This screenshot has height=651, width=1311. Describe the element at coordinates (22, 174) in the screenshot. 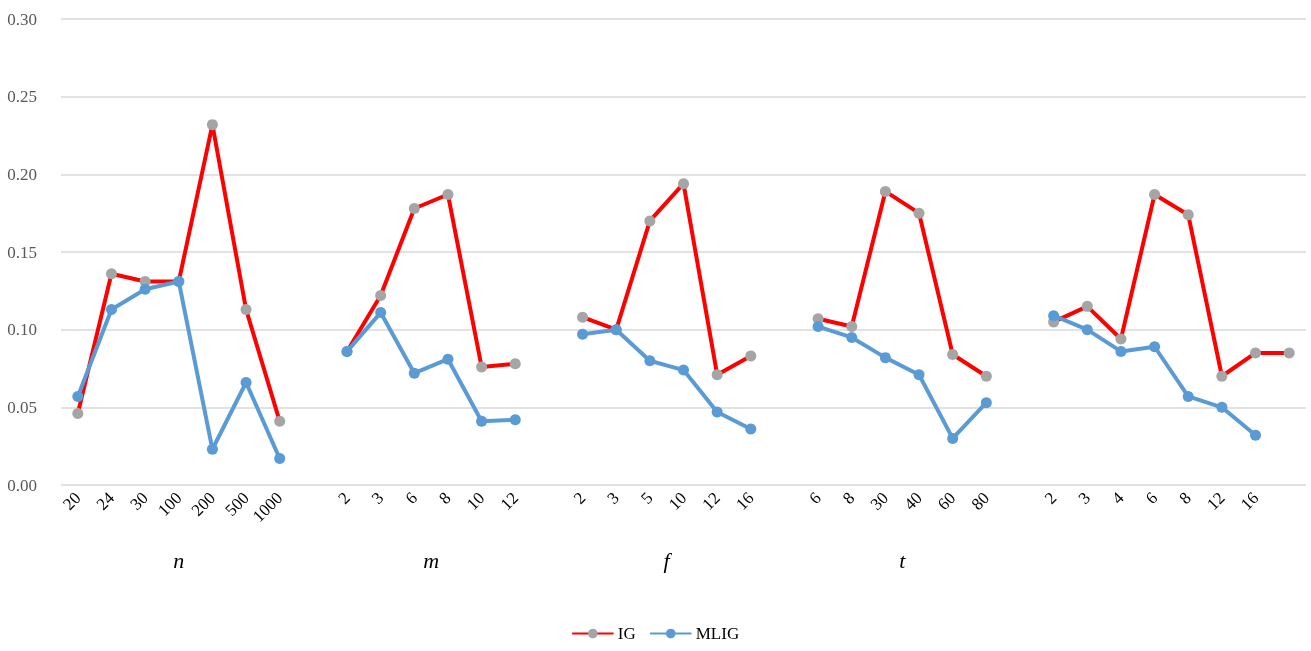

I see `y-tick-label: 0.20` at that location.